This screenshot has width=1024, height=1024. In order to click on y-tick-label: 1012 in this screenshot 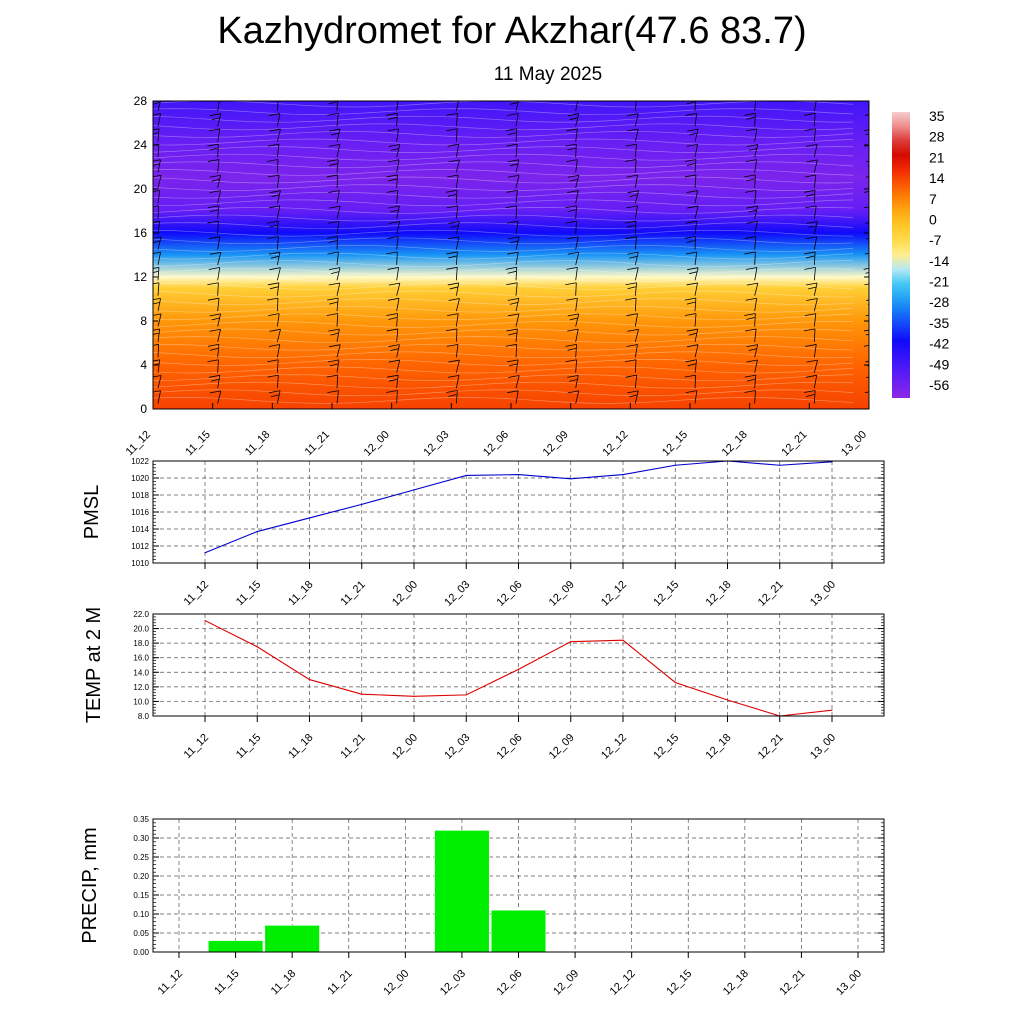, I will do `click(140, 546)`.